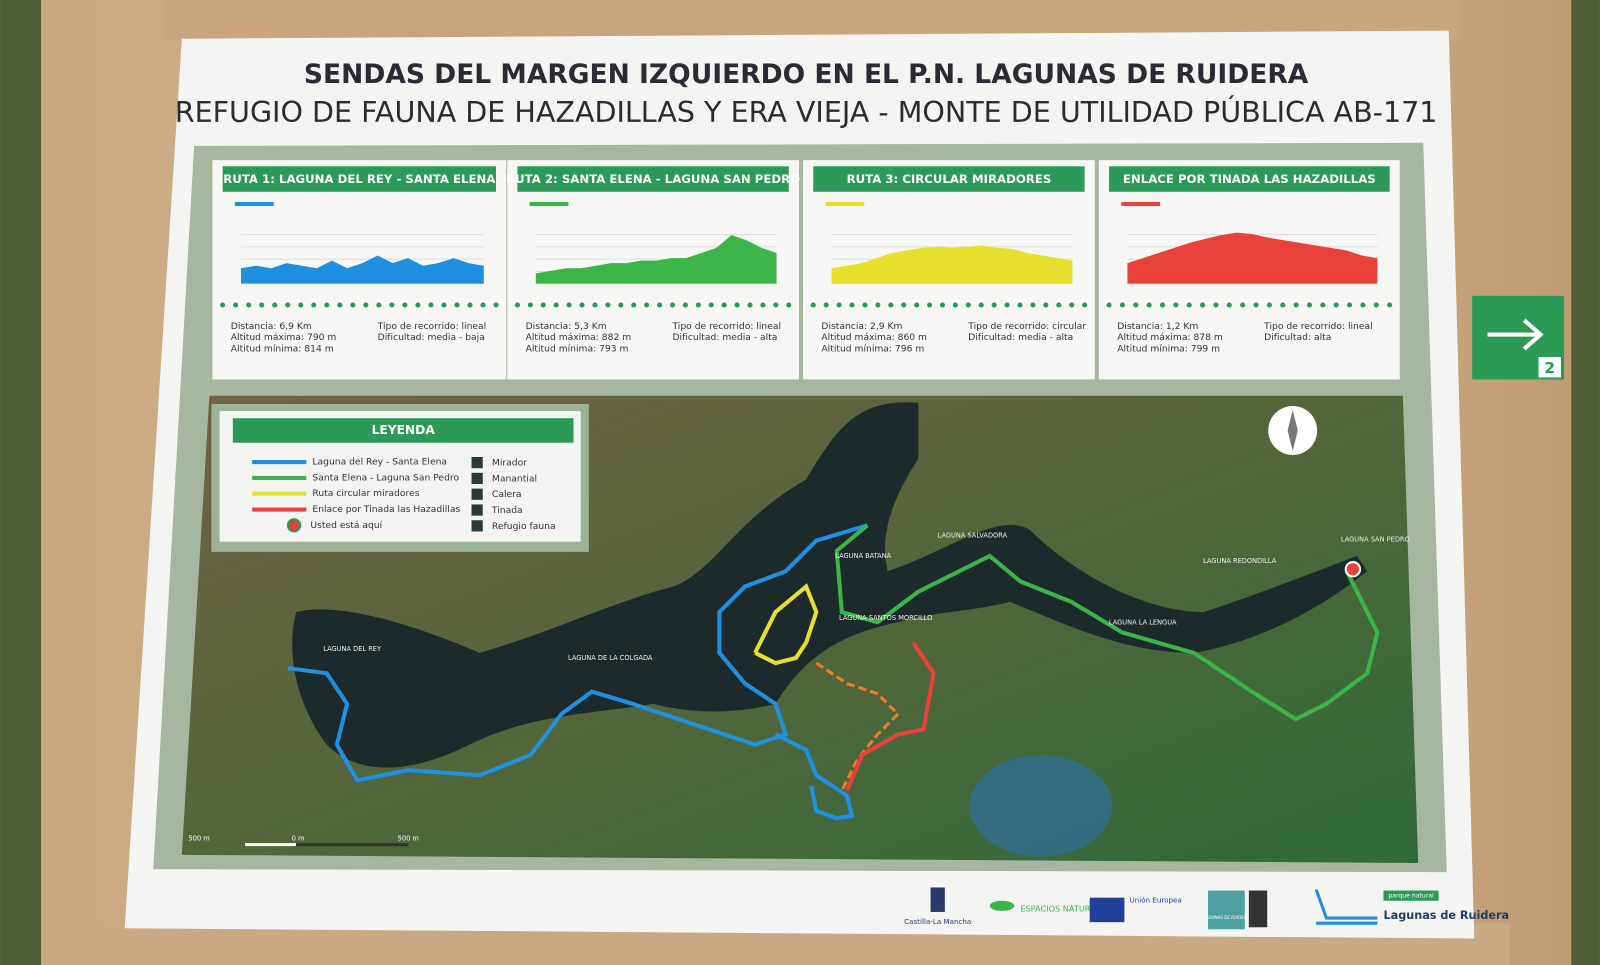 This screenshot has height=965, width=1600. I want to click on route-info: Altitud máxima: 878 m, so click(1170, 337).